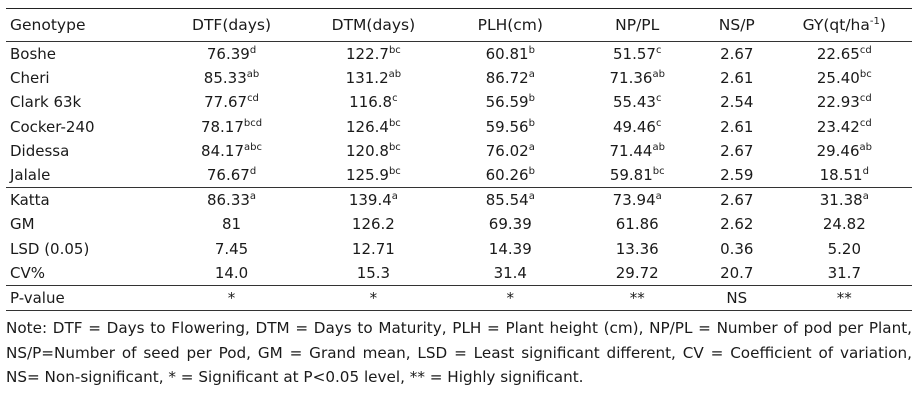 Image resolution: width=918 pixels, height=405 pixels. Describe the element at coordinates (510, 175) in the screenshot. I see `cell-plh: 60.26b` at that location.